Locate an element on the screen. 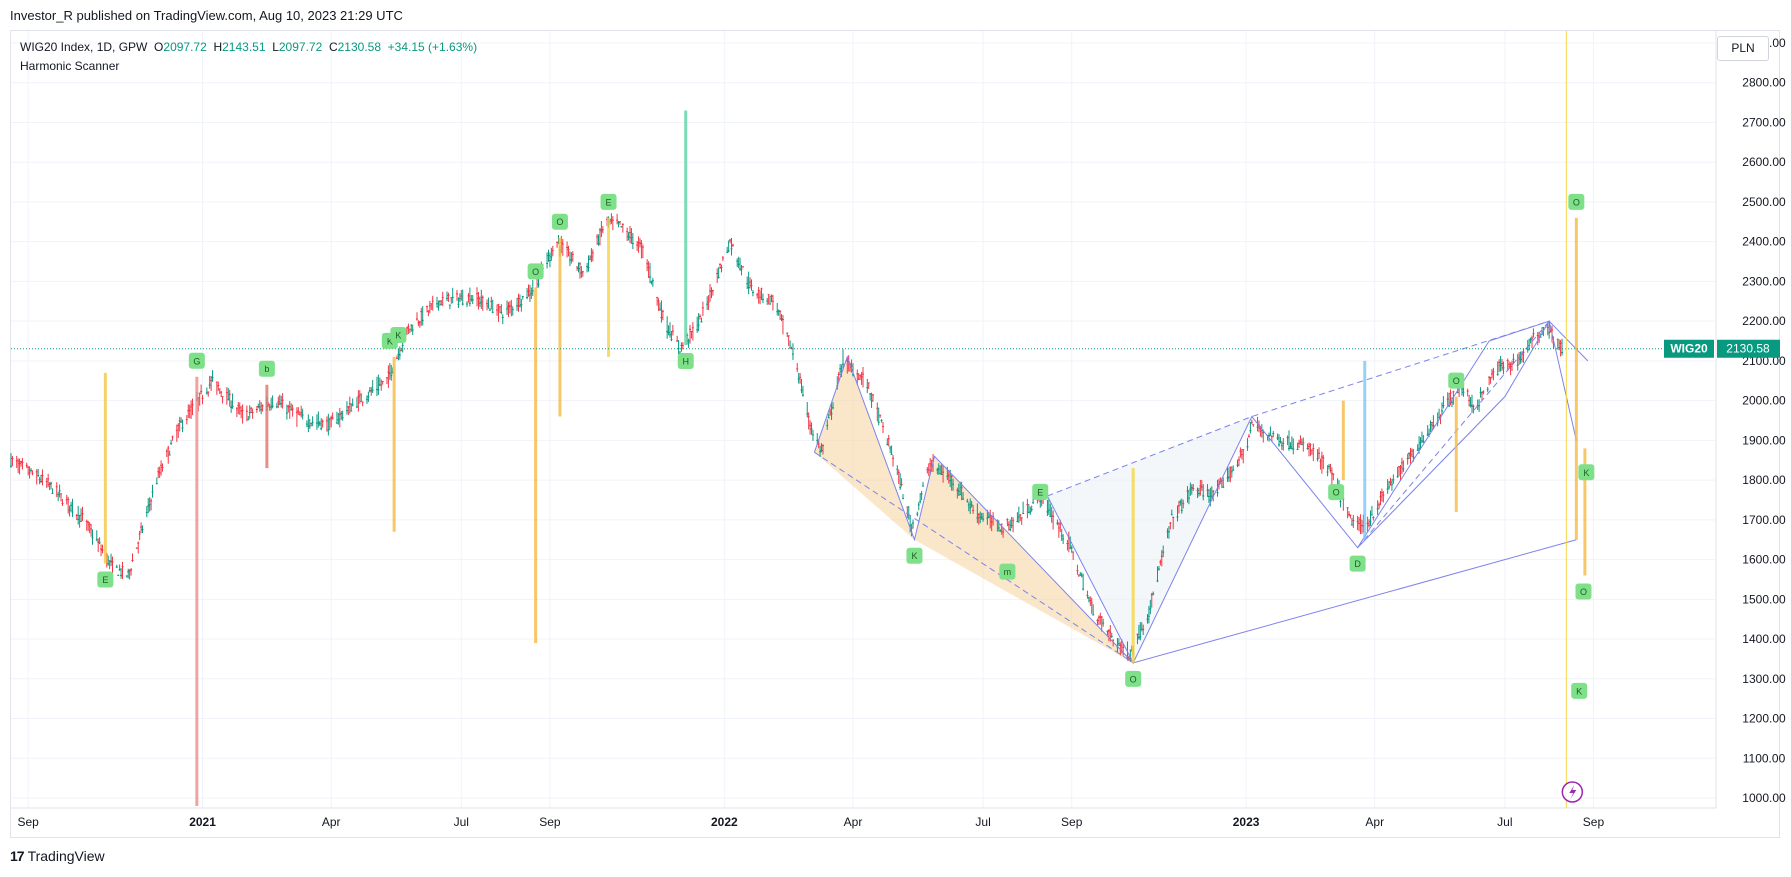 Image resolution: width=1791 pixels, height=877 pixels. x-tick-label: 2023 is located at coordinates (1246, 822).